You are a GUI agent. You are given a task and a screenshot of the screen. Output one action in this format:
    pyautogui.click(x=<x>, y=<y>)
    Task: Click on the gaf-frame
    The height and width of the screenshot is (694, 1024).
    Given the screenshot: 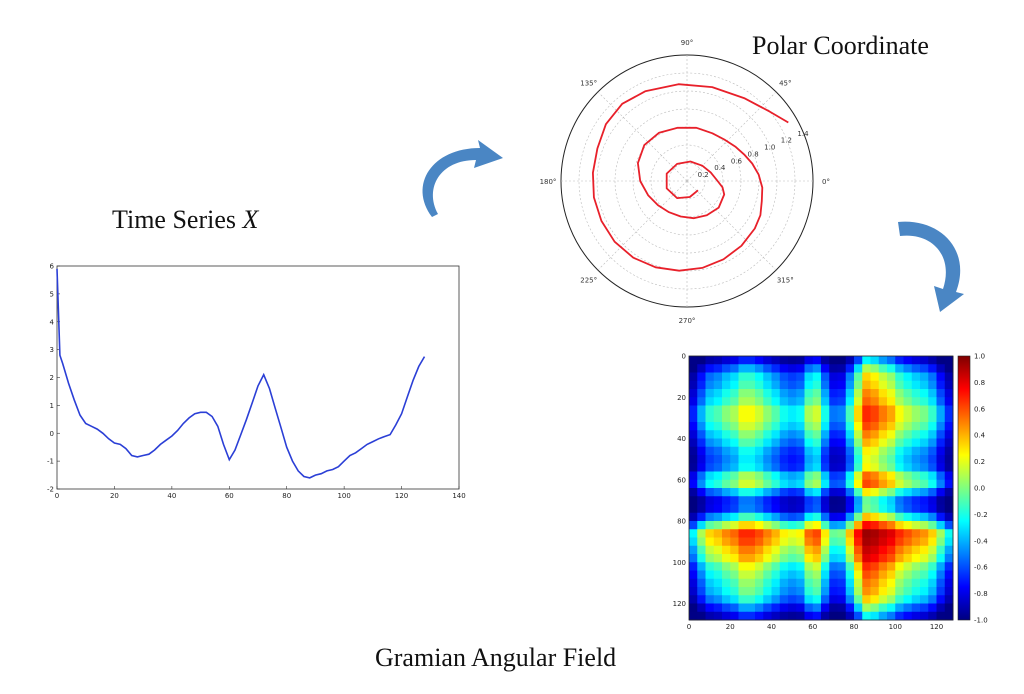 What is the action you would take?
    pyautogui.click(x=821, y=488)
    